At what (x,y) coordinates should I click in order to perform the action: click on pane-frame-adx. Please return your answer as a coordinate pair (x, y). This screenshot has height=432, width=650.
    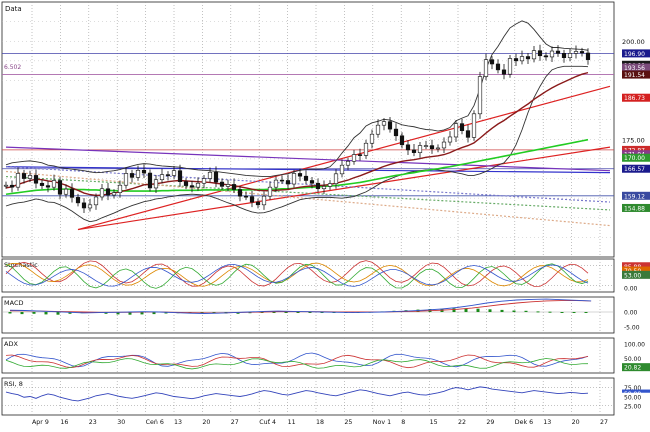
    Looking at the image, I should click on (308, 355).